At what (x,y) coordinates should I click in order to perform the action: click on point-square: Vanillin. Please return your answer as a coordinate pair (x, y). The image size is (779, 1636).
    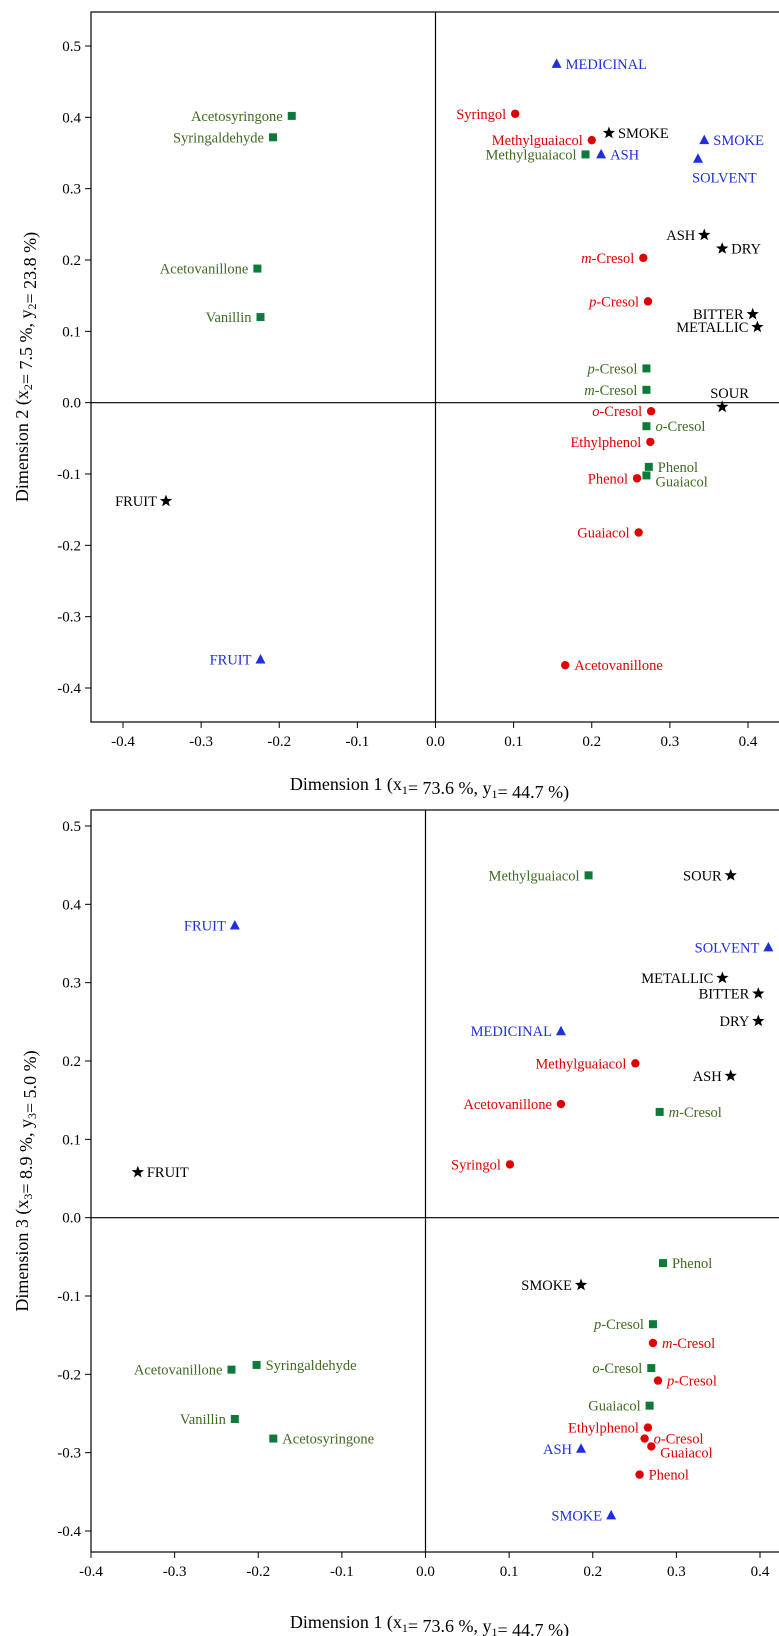
    Looking at the image, I should click on (235, 318).